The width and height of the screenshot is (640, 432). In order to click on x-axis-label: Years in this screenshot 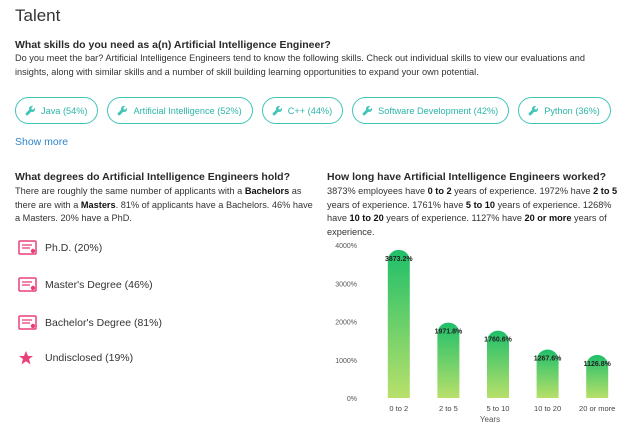, I will do `click(490, 419)`.